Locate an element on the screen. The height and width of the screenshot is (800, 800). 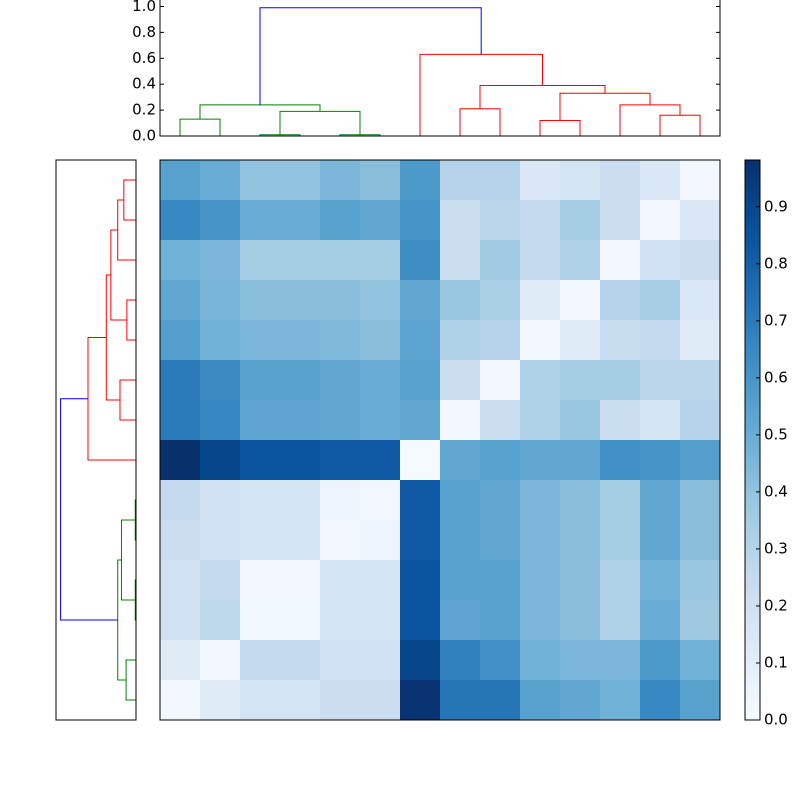
colorbar-tick-label: 0.0 is located at coordinates (776, 720).